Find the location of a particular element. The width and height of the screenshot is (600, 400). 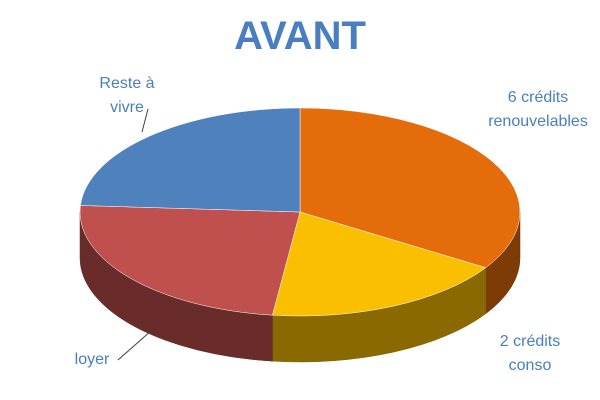

slice-label: Reste à vivre is located at coordinates (127, 95).